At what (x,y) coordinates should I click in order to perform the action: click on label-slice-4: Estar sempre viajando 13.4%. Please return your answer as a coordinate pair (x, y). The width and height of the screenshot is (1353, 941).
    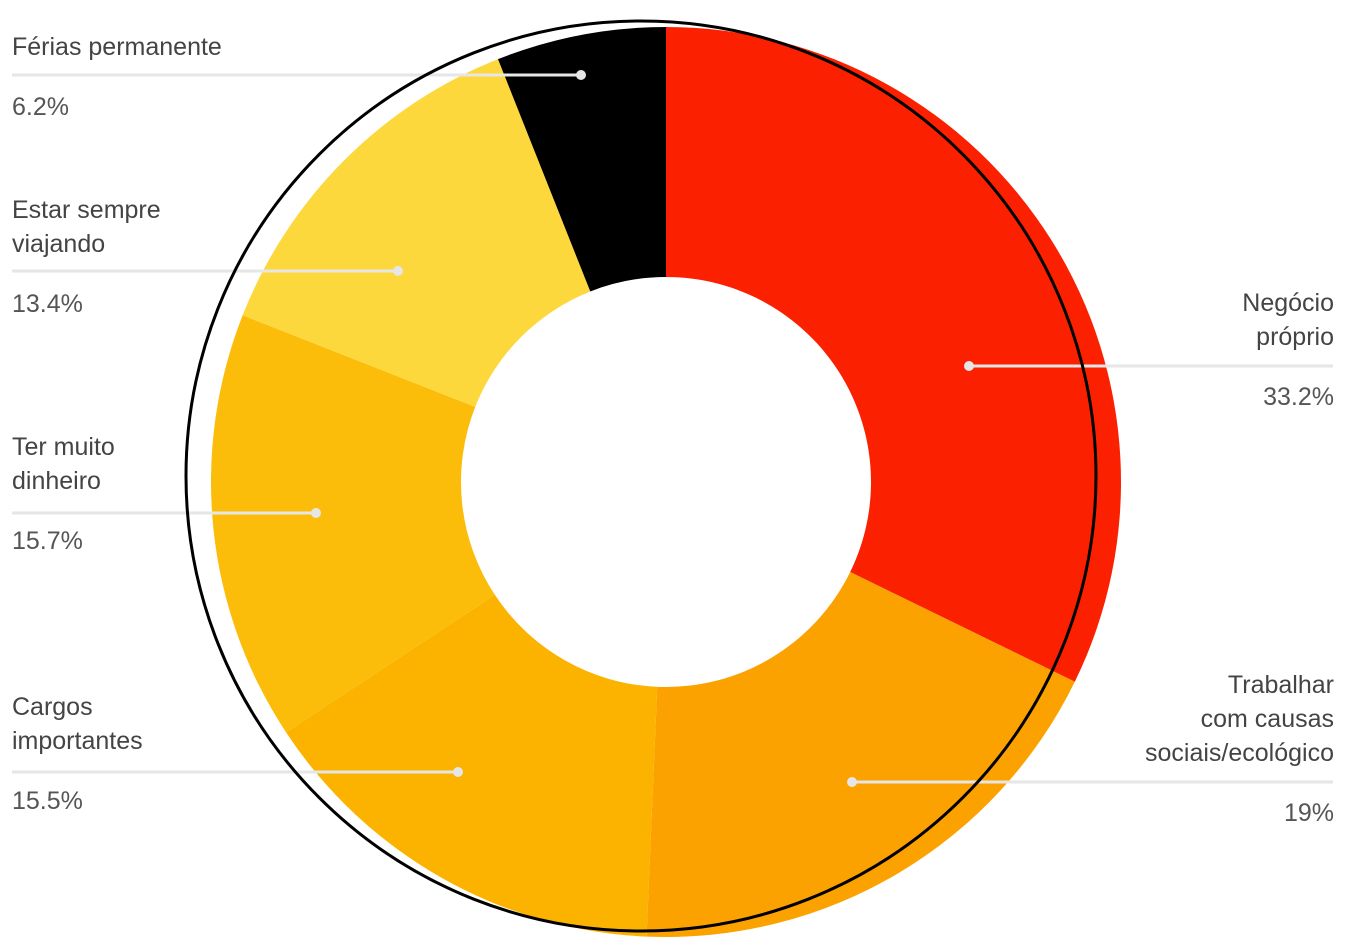
    Looking at the image, I should click on (86, 257).